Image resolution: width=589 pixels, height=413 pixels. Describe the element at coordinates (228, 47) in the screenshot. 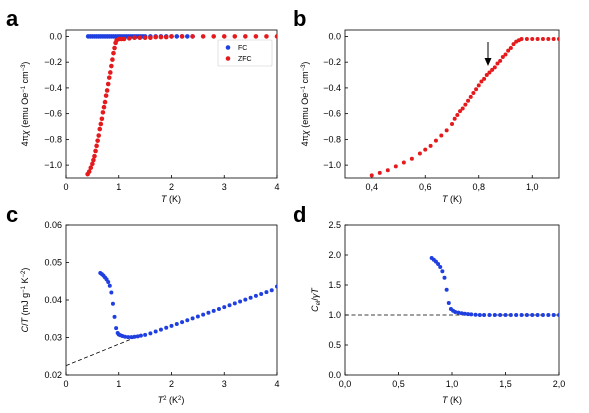

I see `legend-marker-fc` at that location.